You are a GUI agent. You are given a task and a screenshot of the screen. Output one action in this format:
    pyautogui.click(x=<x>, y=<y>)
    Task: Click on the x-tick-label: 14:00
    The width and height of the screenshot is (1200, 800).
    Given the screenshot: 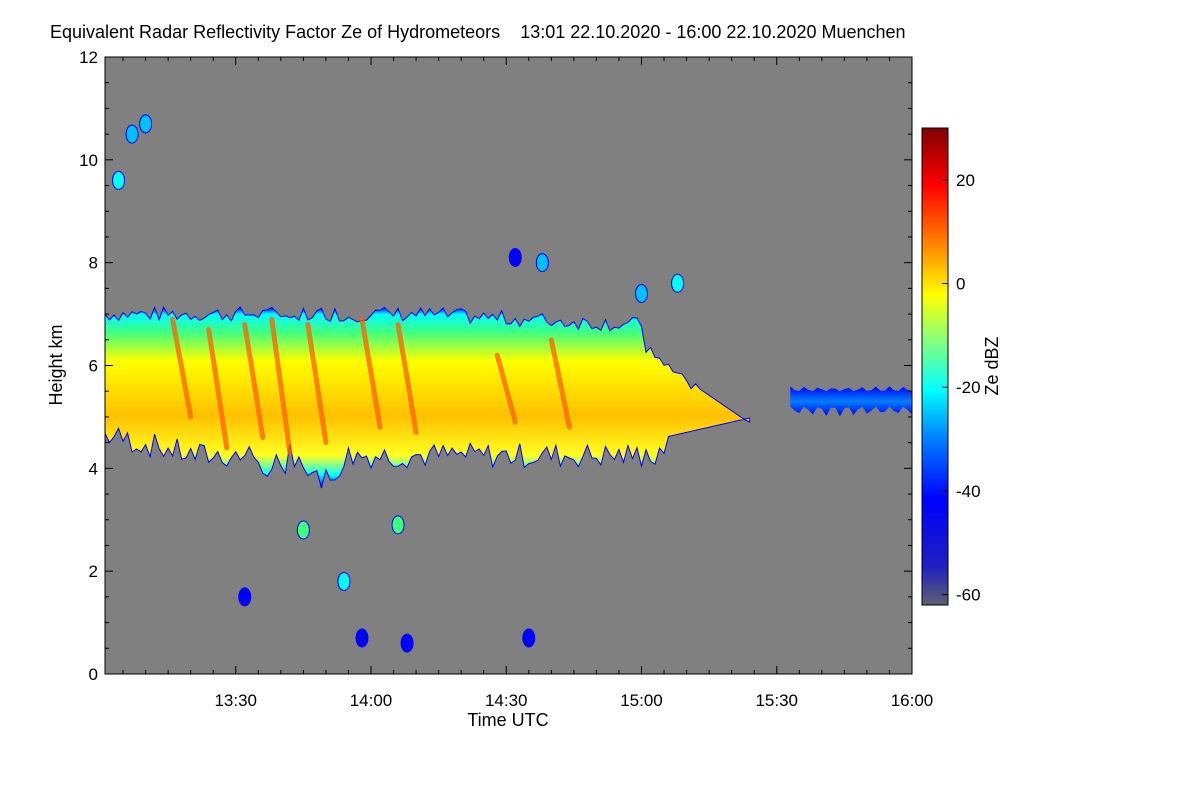 What is the action you would take?
    pyautogui.click(x=371, y=700)
    